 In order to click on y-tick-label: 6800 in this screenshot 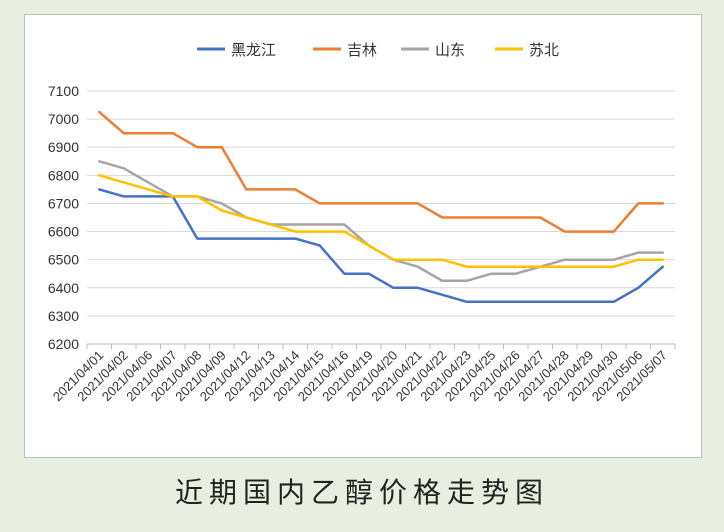, I will do `click(63, 175)`.